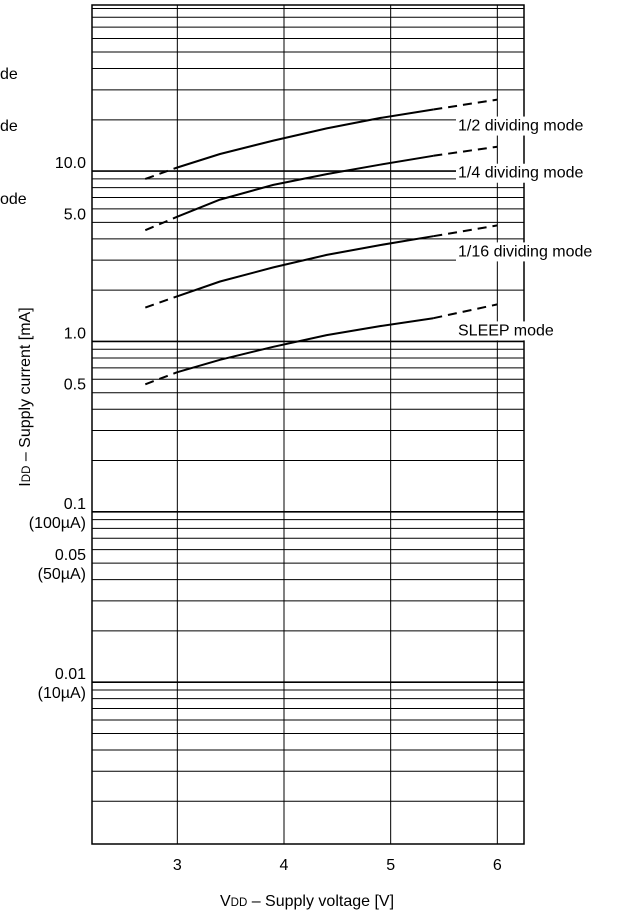 The image size is (639, 915). Describe the element at coordinates (70, 674) in the screenshot. I see `y-tick-label: 0.01` at that location.